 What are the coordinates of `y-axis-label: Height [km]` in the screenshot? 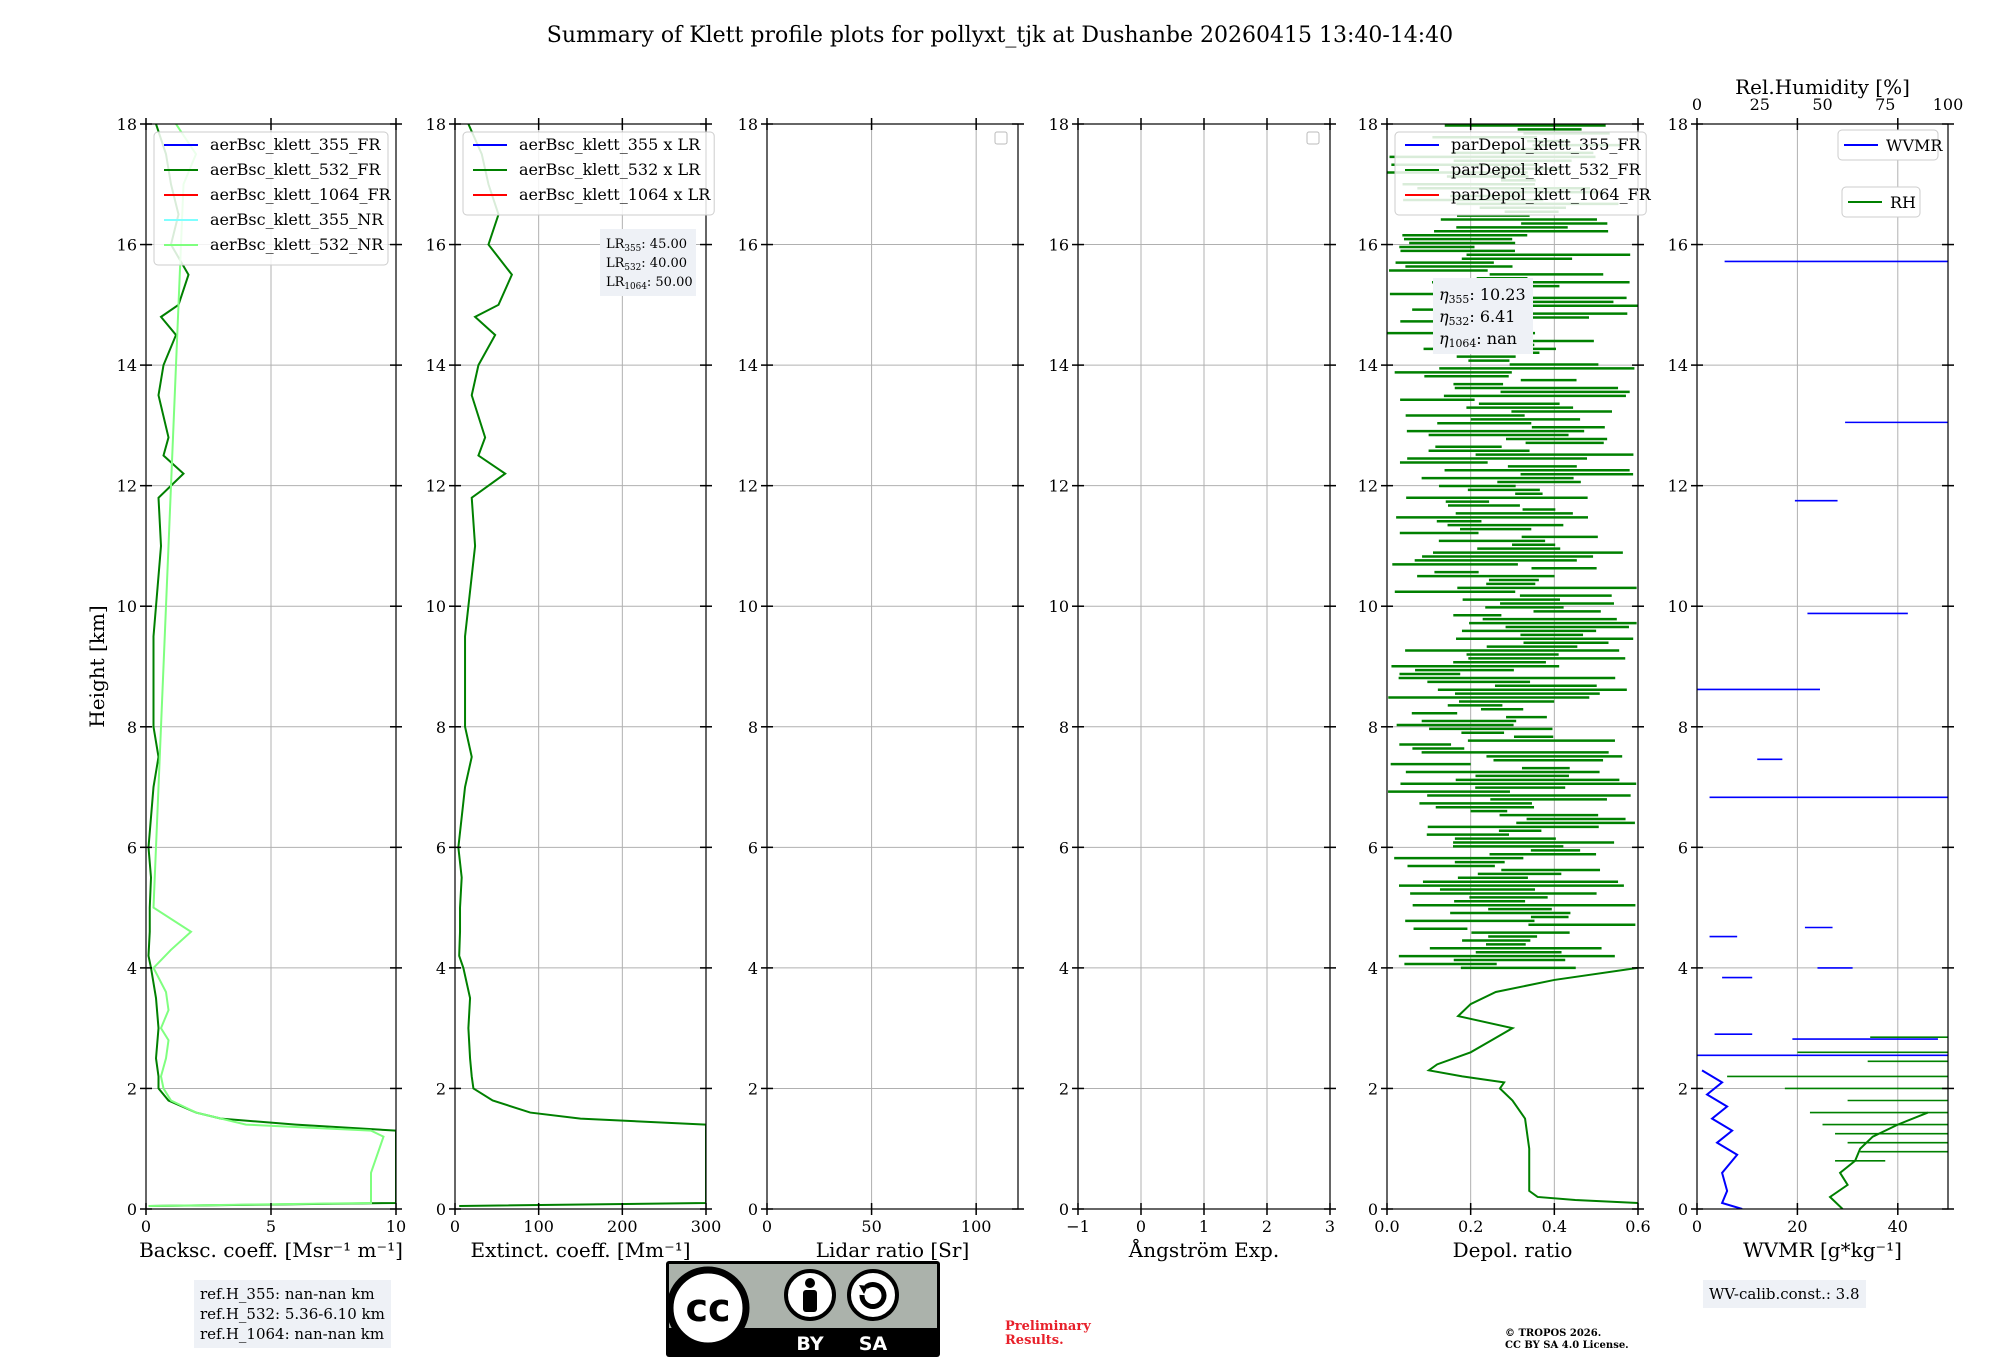 It's located at (97, 666).